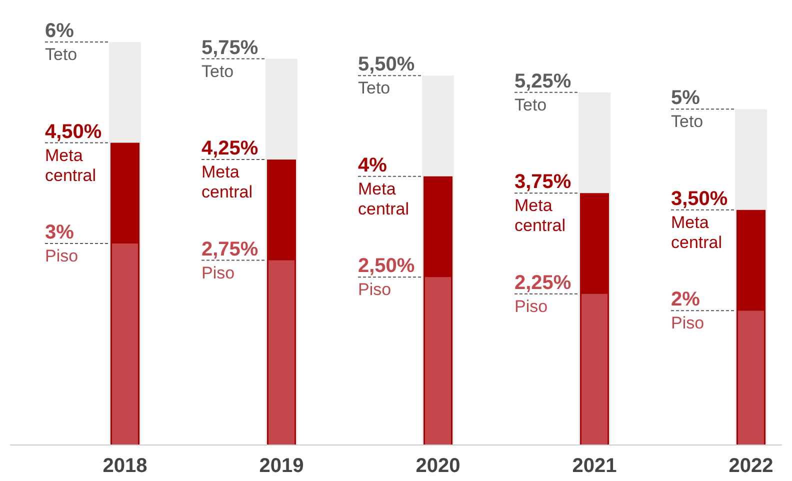 The image size is (792, 481). What do you see at coordinates (59, 233) in the screenshot?
I see `data-label: 3%` at bounding box center [59, 233].